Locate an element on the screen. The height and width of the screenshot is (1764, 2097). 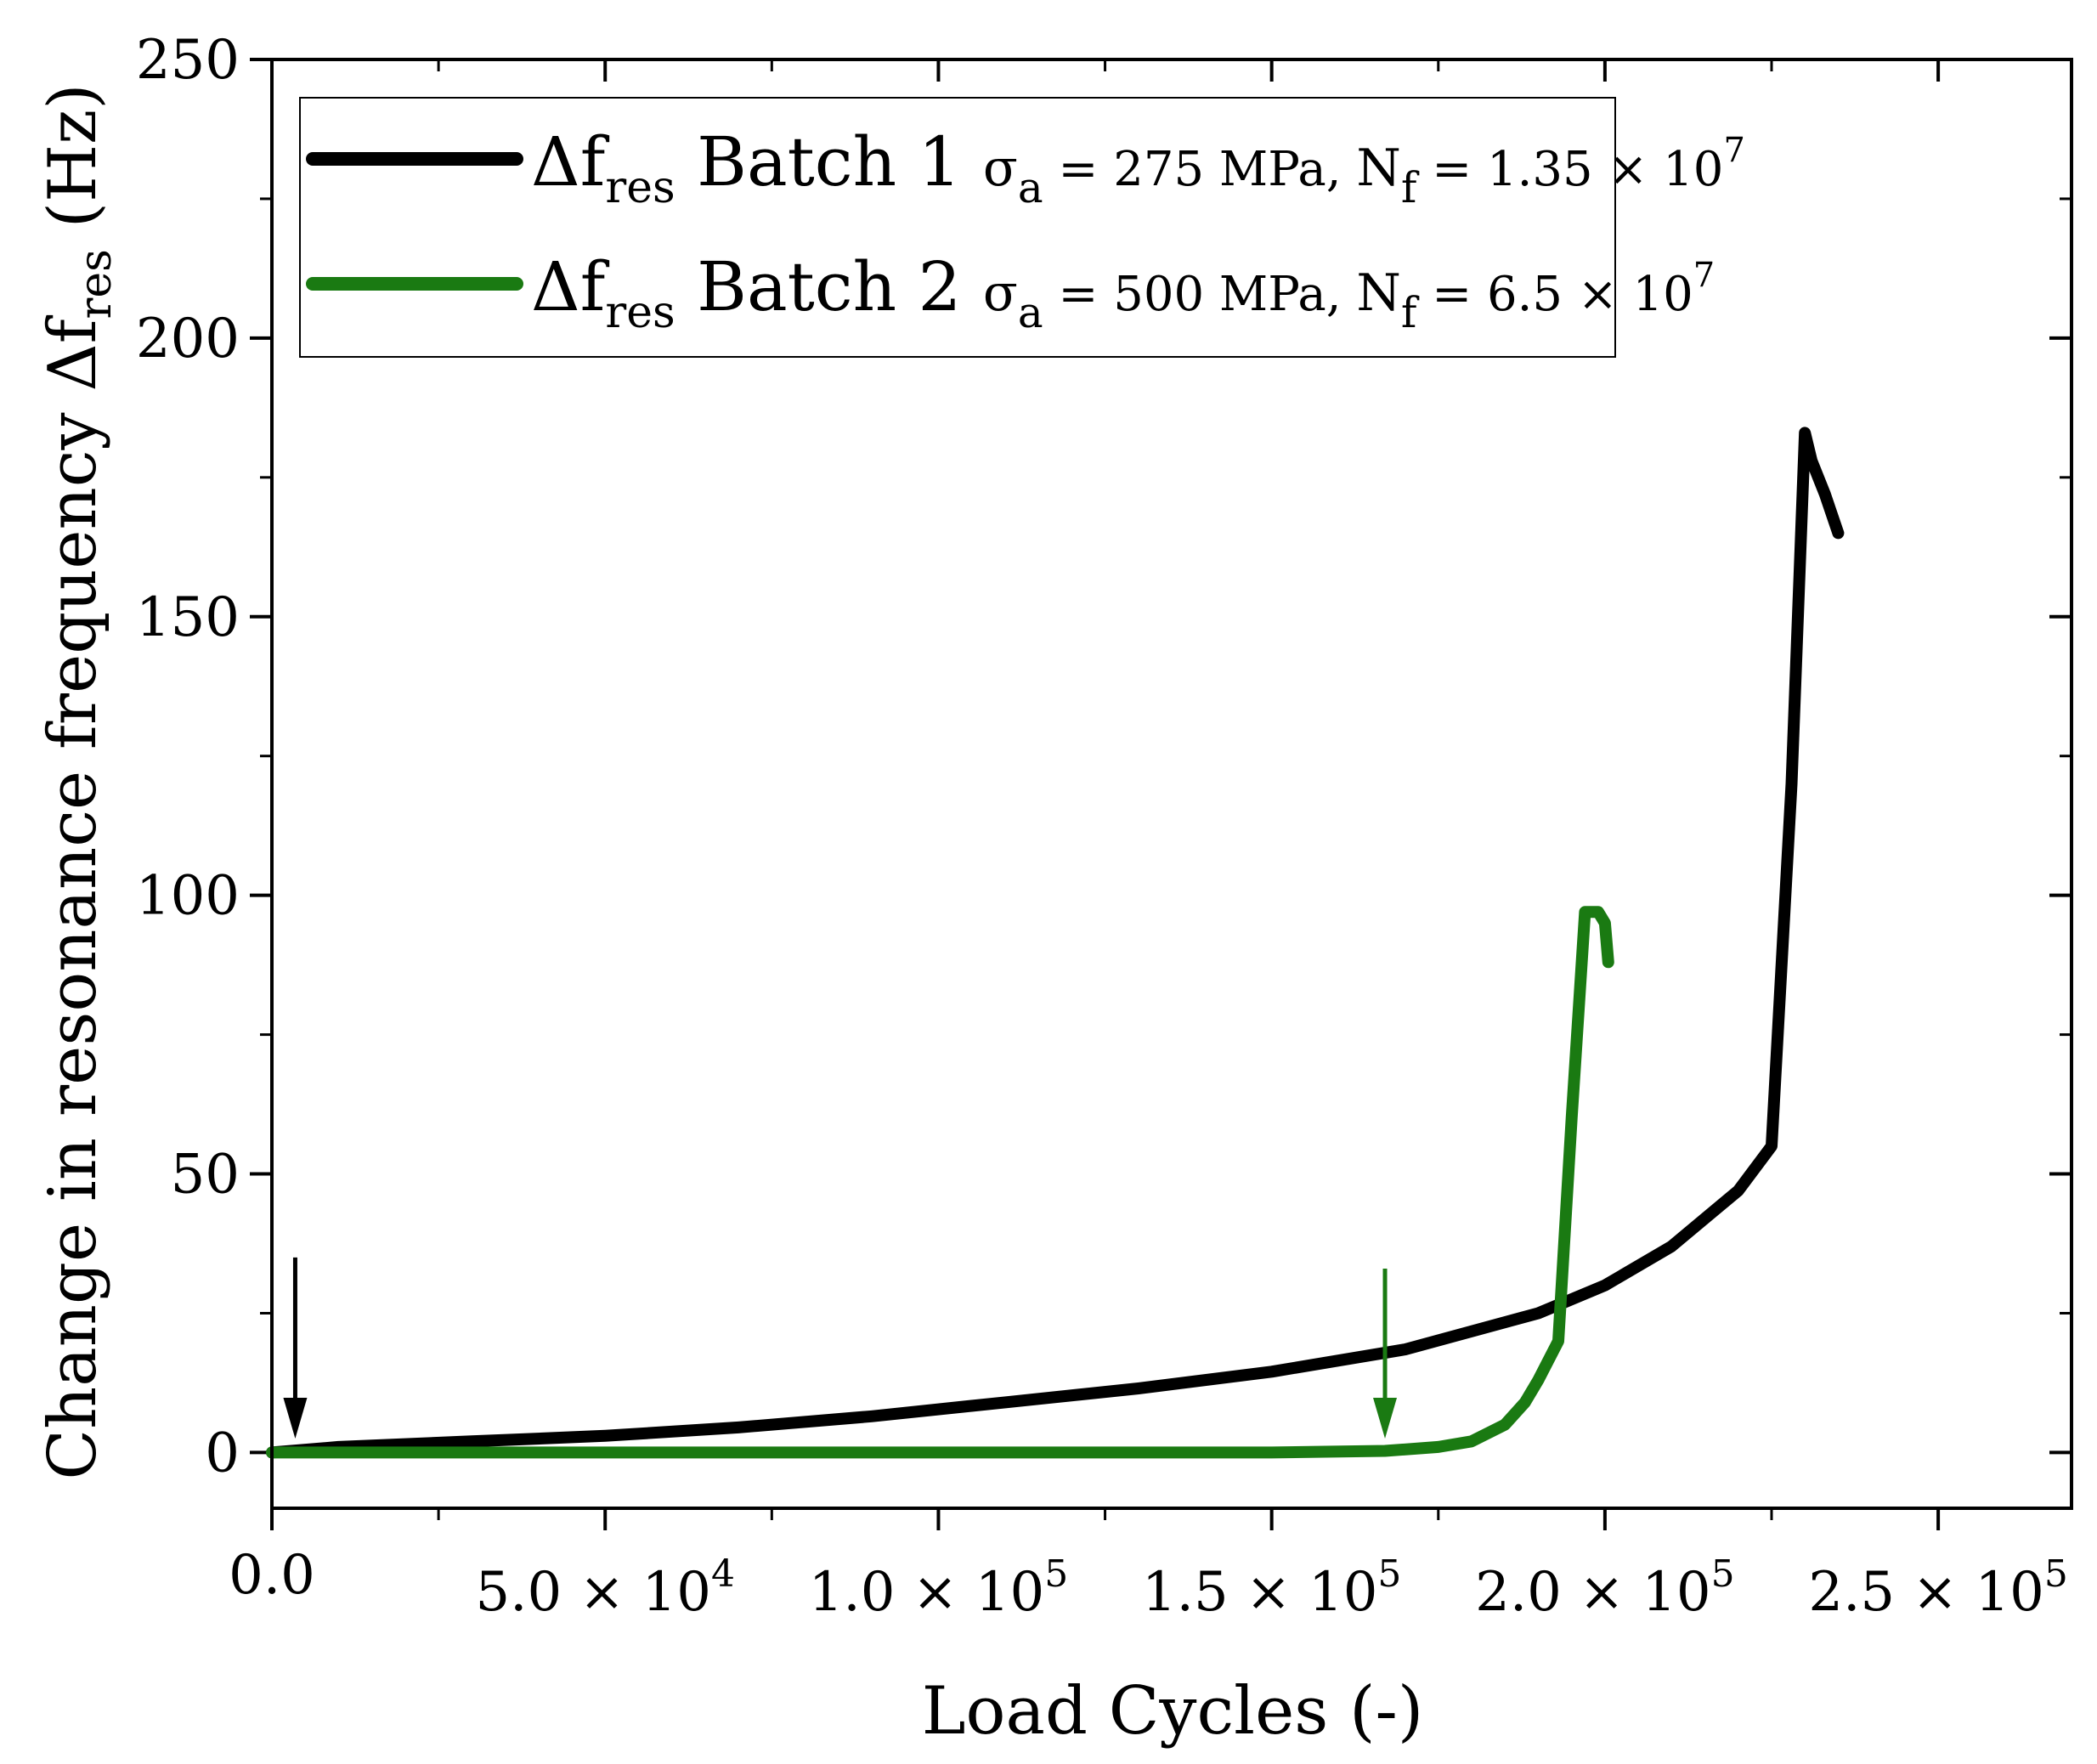
y-axis-label: Change in resonance frequency Δfres (Hz) is located at coordinates (78, 781).